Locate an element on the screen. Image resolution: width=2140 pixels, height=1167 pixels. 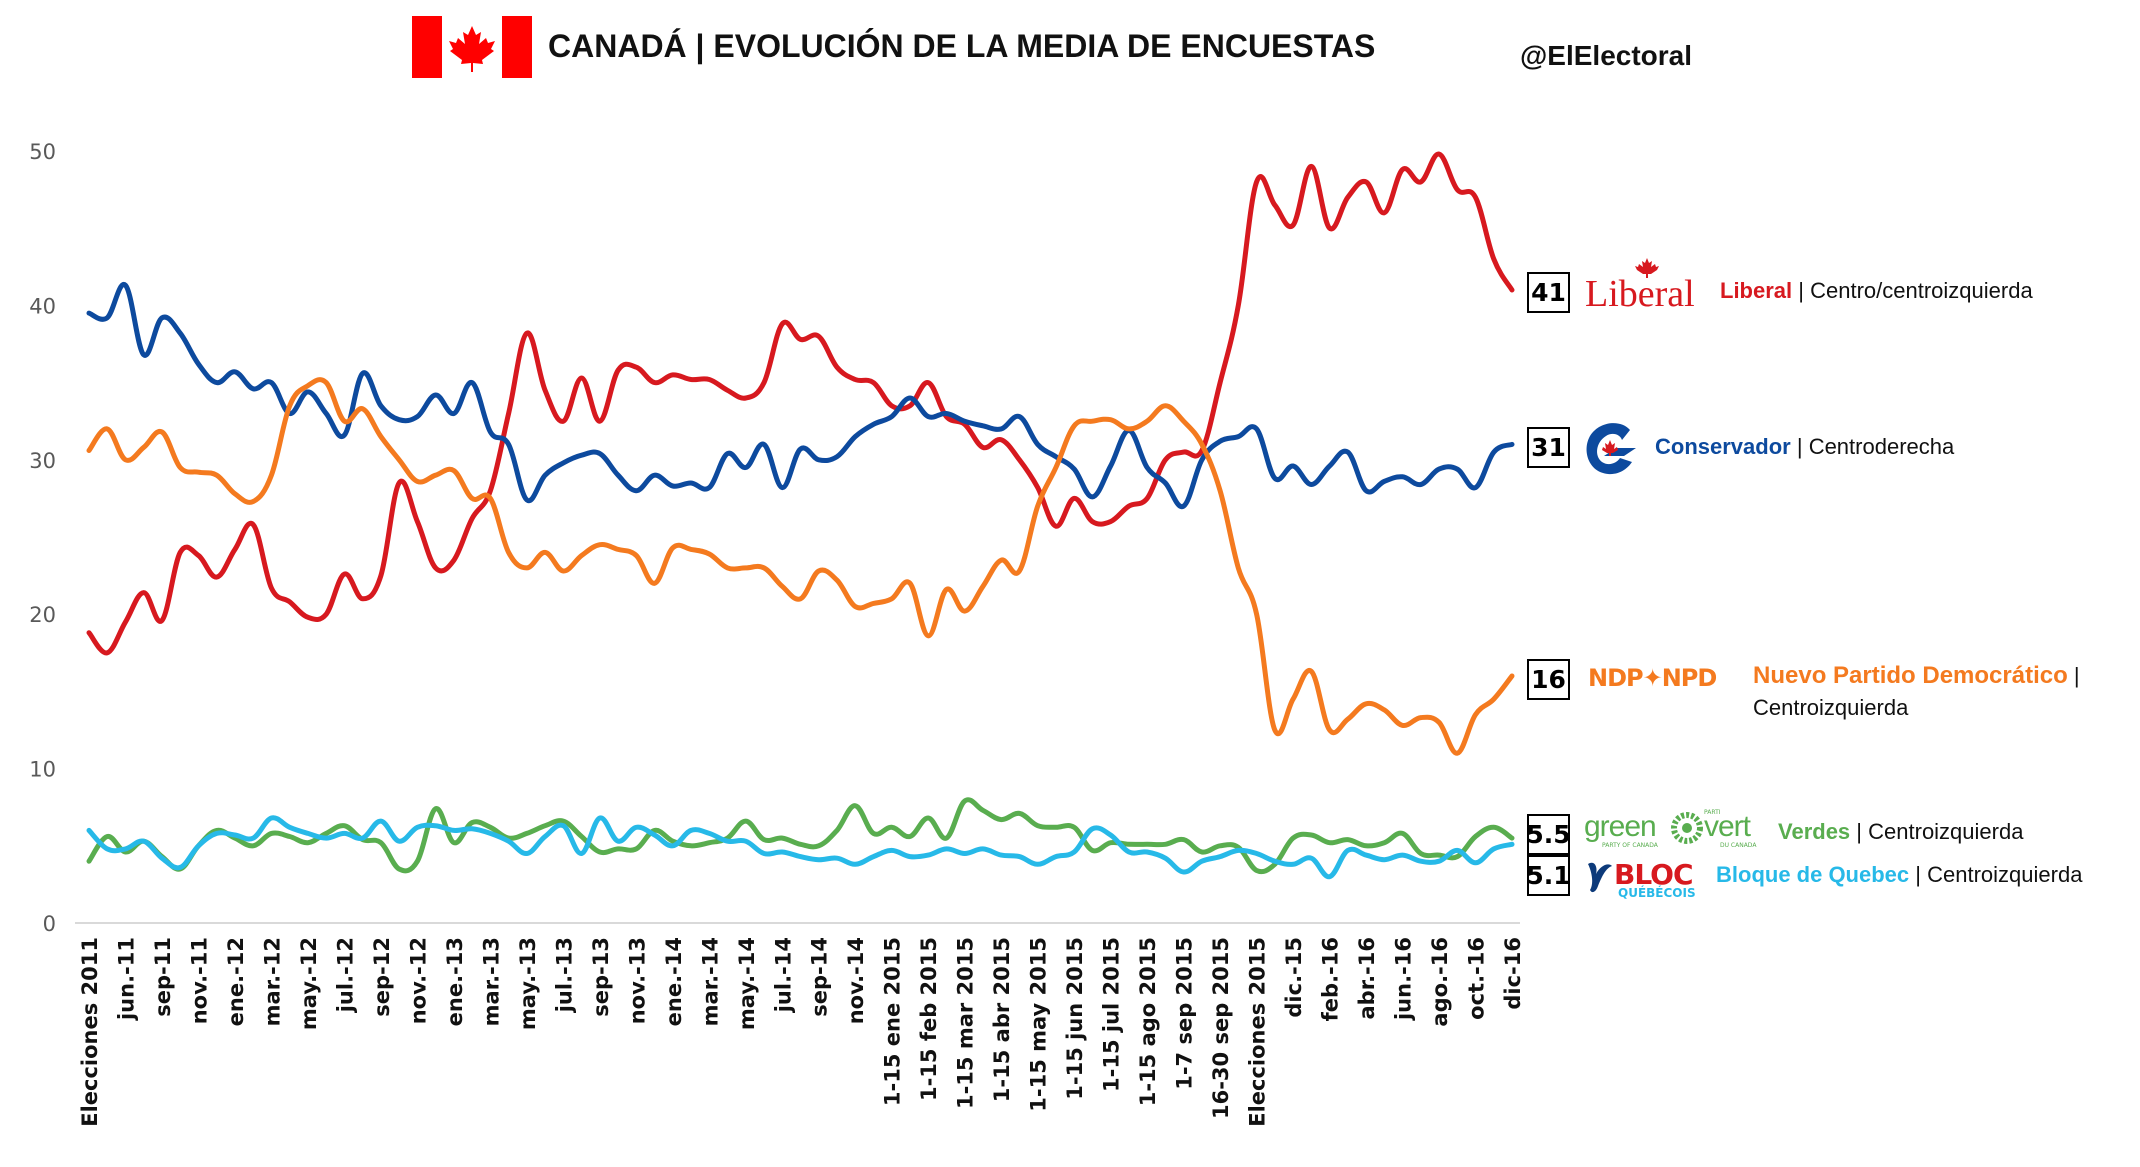
x-tick-label: jun.-11 is located at coordinates (126, 979).